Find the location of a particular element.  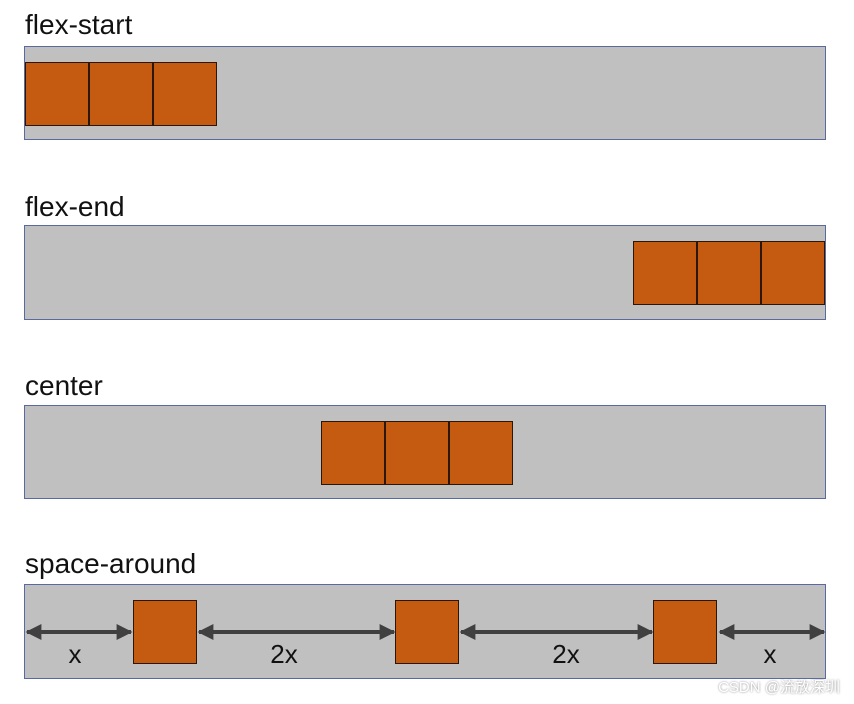

watermark: CSDN @流放深圳 is located at coordinates (779, 687).